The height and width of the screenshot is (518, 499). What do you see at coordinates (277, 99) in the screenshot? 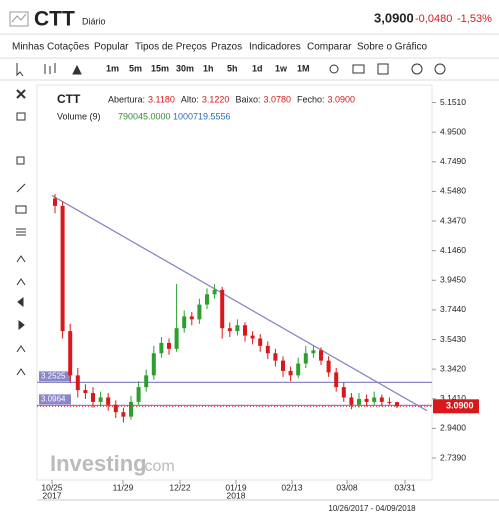
I see `legend-value: 3.0780` at bounding box center [277, 99].